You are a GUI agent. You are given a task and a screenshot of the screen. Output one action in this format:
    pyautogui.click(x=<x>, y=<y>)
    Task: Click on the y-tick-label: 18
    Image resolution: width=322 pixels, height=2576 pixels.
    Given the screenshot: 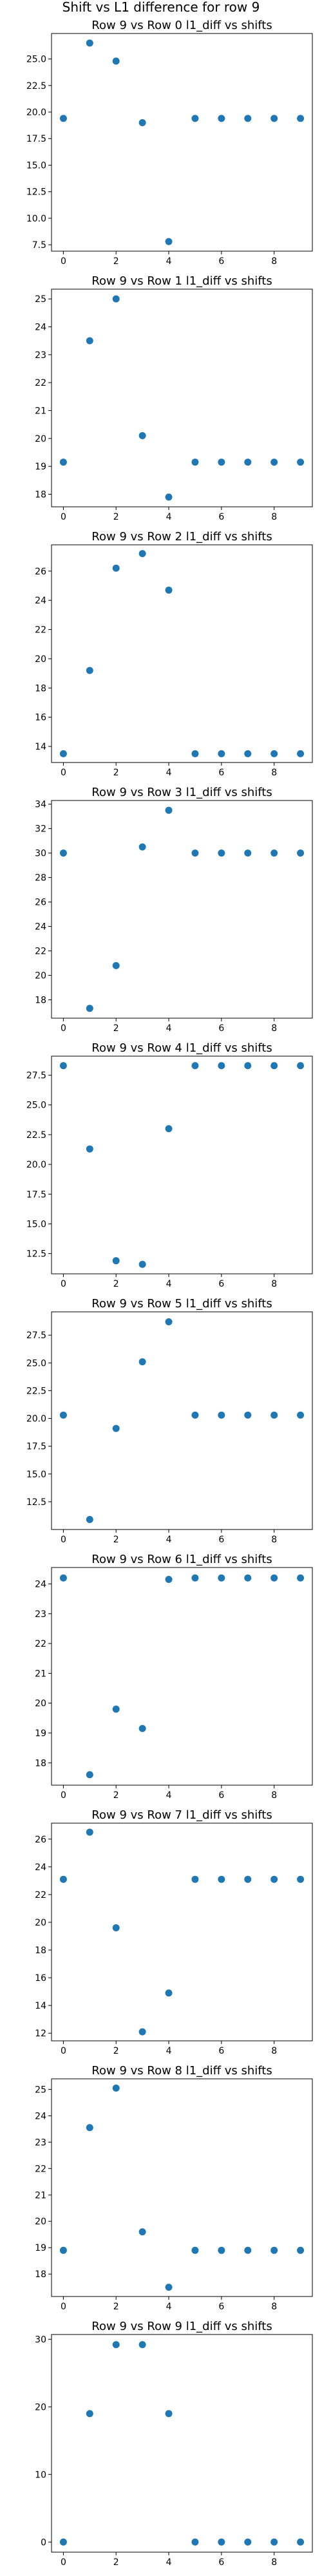 What is the action you would take?
    pyautogui.click(x=40, y=495)
    